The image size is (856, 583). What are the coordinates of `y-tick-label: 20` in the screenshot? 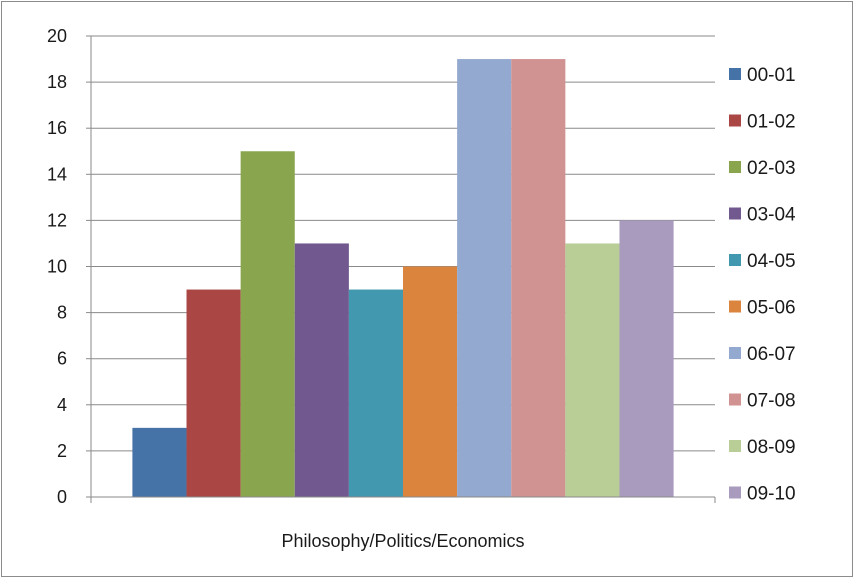 It's located at (57, 36).